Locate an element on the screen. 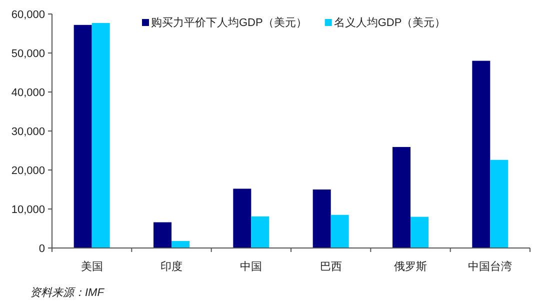  y-tick-label: 10,000 is located at coordinates (28, 210).